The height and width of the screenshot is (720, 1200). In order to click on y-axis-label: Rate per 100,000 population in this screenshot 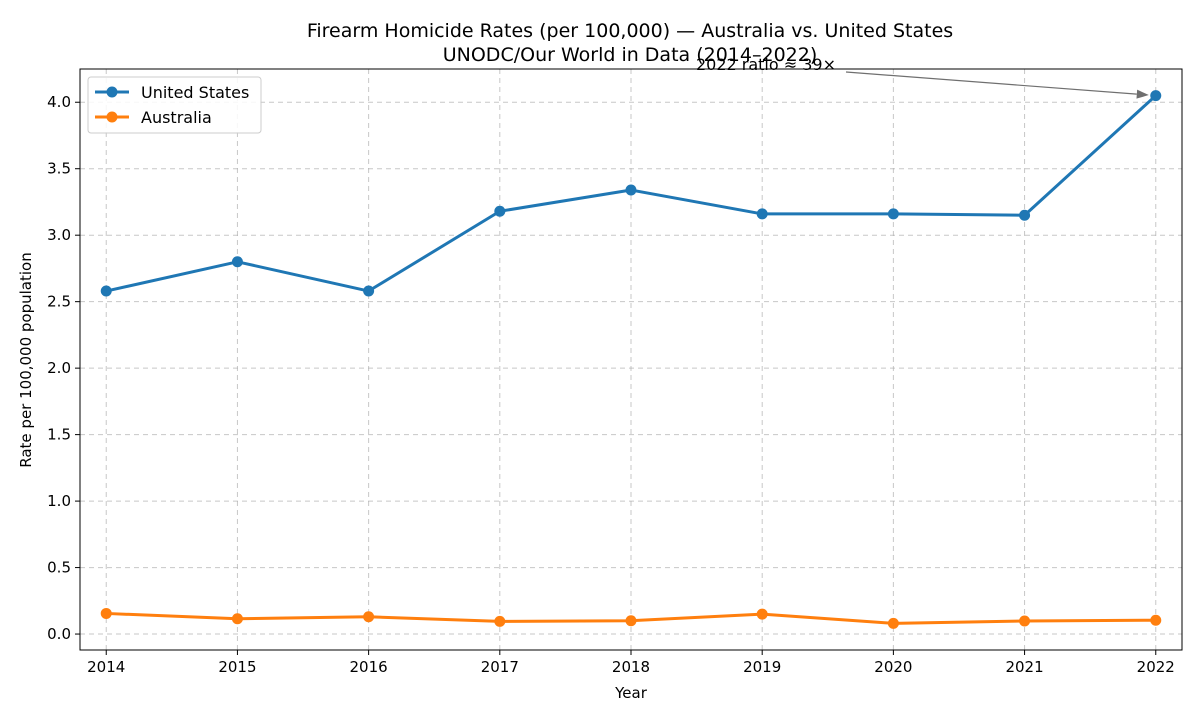, I will do `click(26, 359)`.